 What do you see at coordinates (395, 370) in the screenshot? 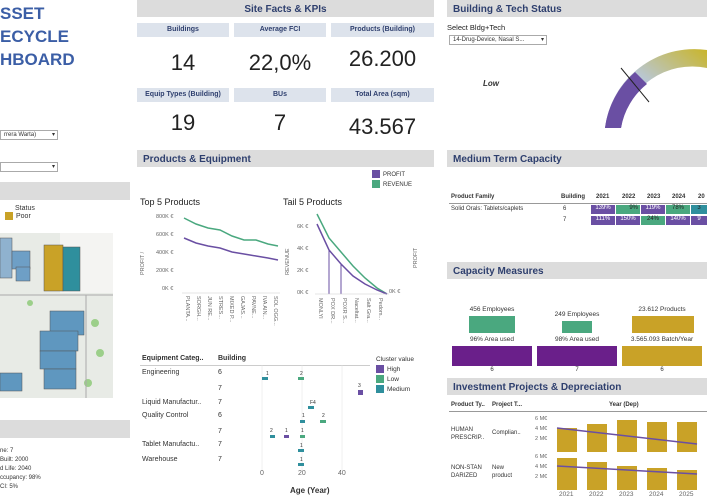
I see `legend-high: High` at bounding box center [395, 370].